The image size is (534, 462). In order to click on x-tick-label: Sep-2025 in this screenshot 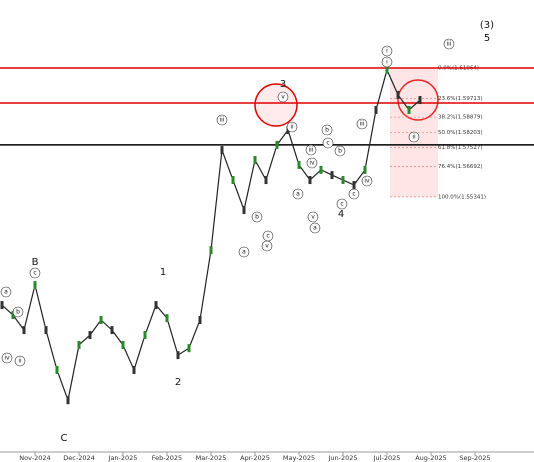, I will do `click(474, 458)`.